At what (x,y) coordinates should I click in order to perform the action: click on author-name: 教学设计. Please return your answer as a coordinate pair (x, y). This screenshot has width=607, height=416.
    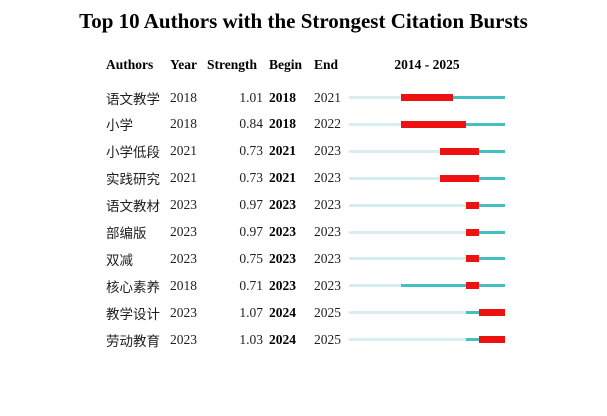
    Looking at the image, I should click on (133, 314).